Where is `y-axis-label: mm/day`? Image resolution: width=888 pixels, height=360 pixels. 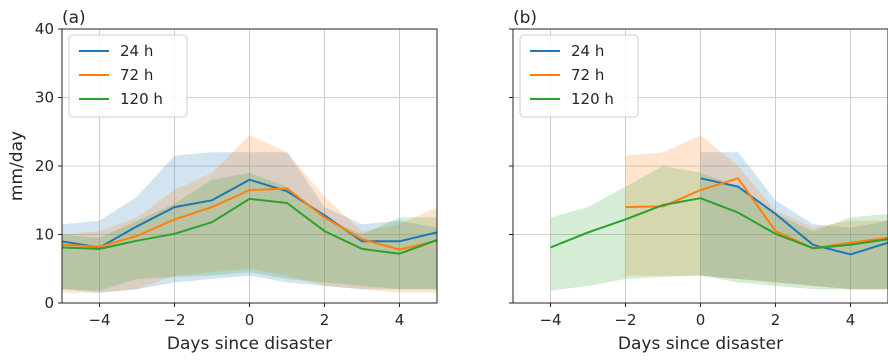
y-axis-label: mm/day is located at coordinates (17, 166).